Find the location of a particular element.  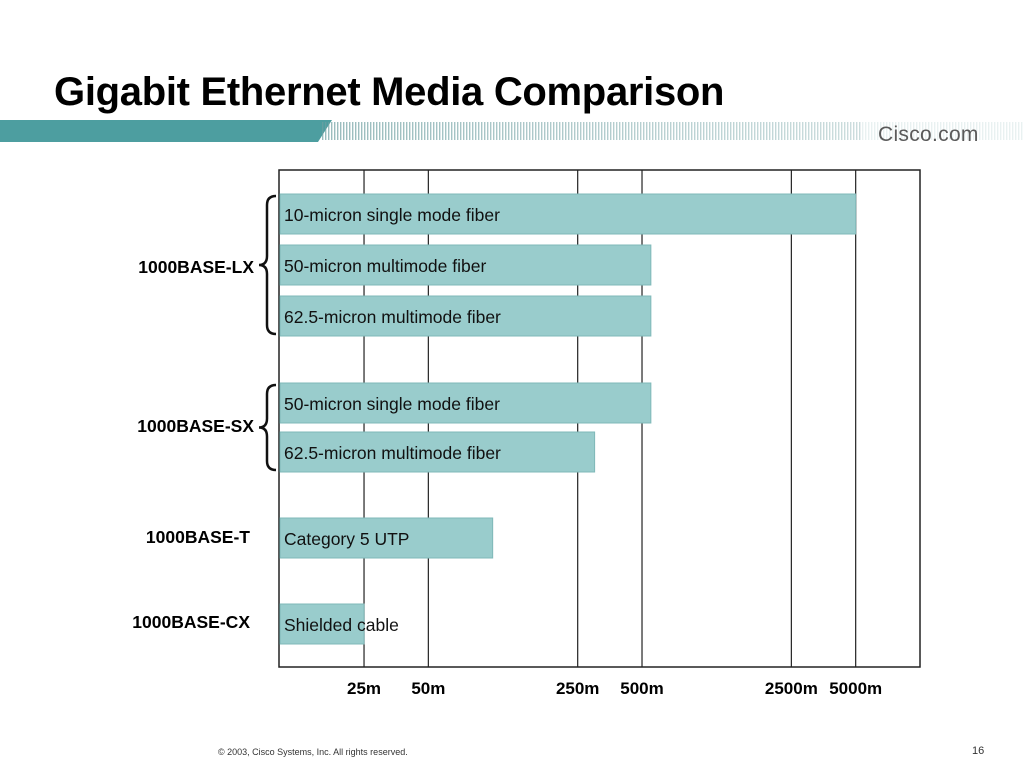

x-tick-label: 5000m is located at coordinates (855, 688).